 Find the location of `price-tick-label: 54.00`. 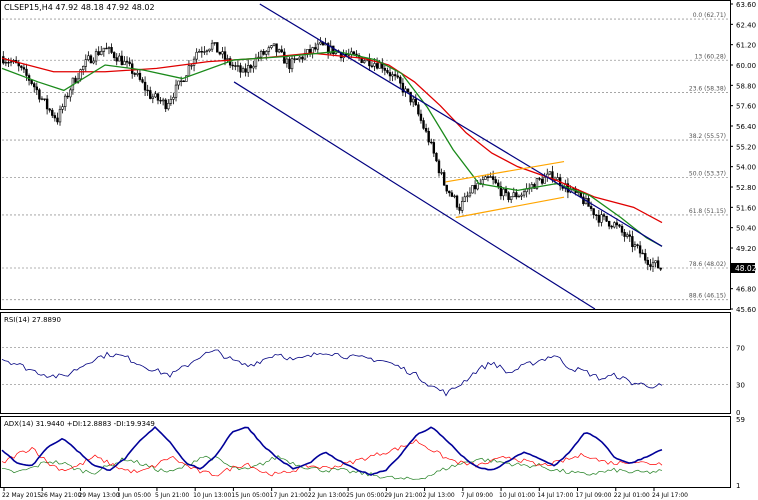

price-tick-label: 54.00 is located at coordinates (746, 168).